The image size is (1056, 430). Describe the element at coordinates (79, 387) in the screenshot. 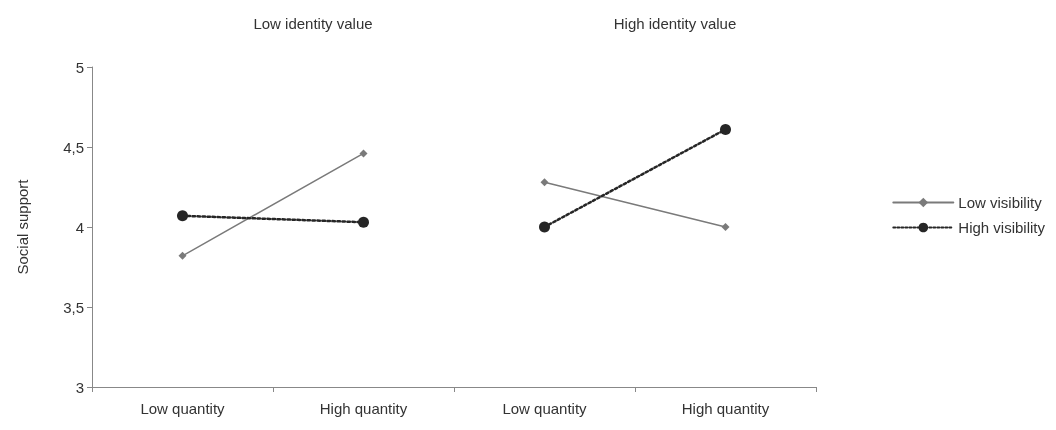

I see `y-tick-label: 3` at that location.